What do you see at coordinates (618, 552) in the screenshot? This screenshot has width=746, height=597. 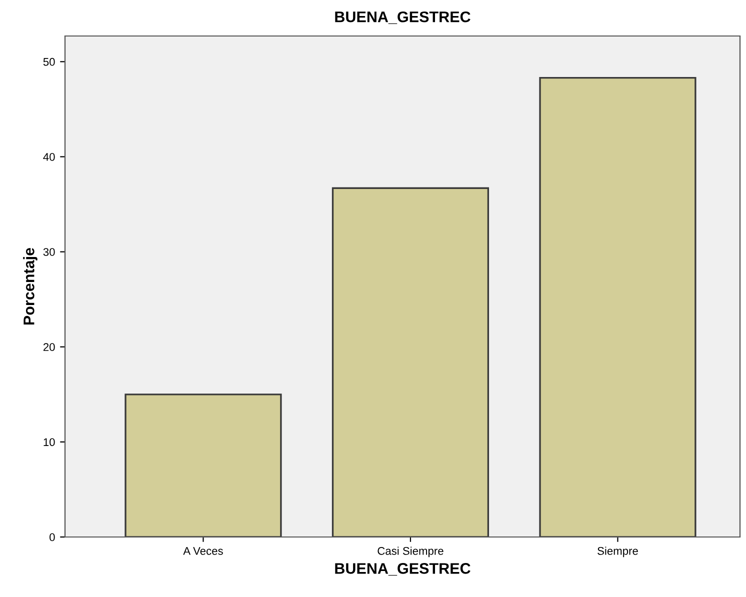 I see `x-tick-label: Siempre` at bounding box center [618, 552].